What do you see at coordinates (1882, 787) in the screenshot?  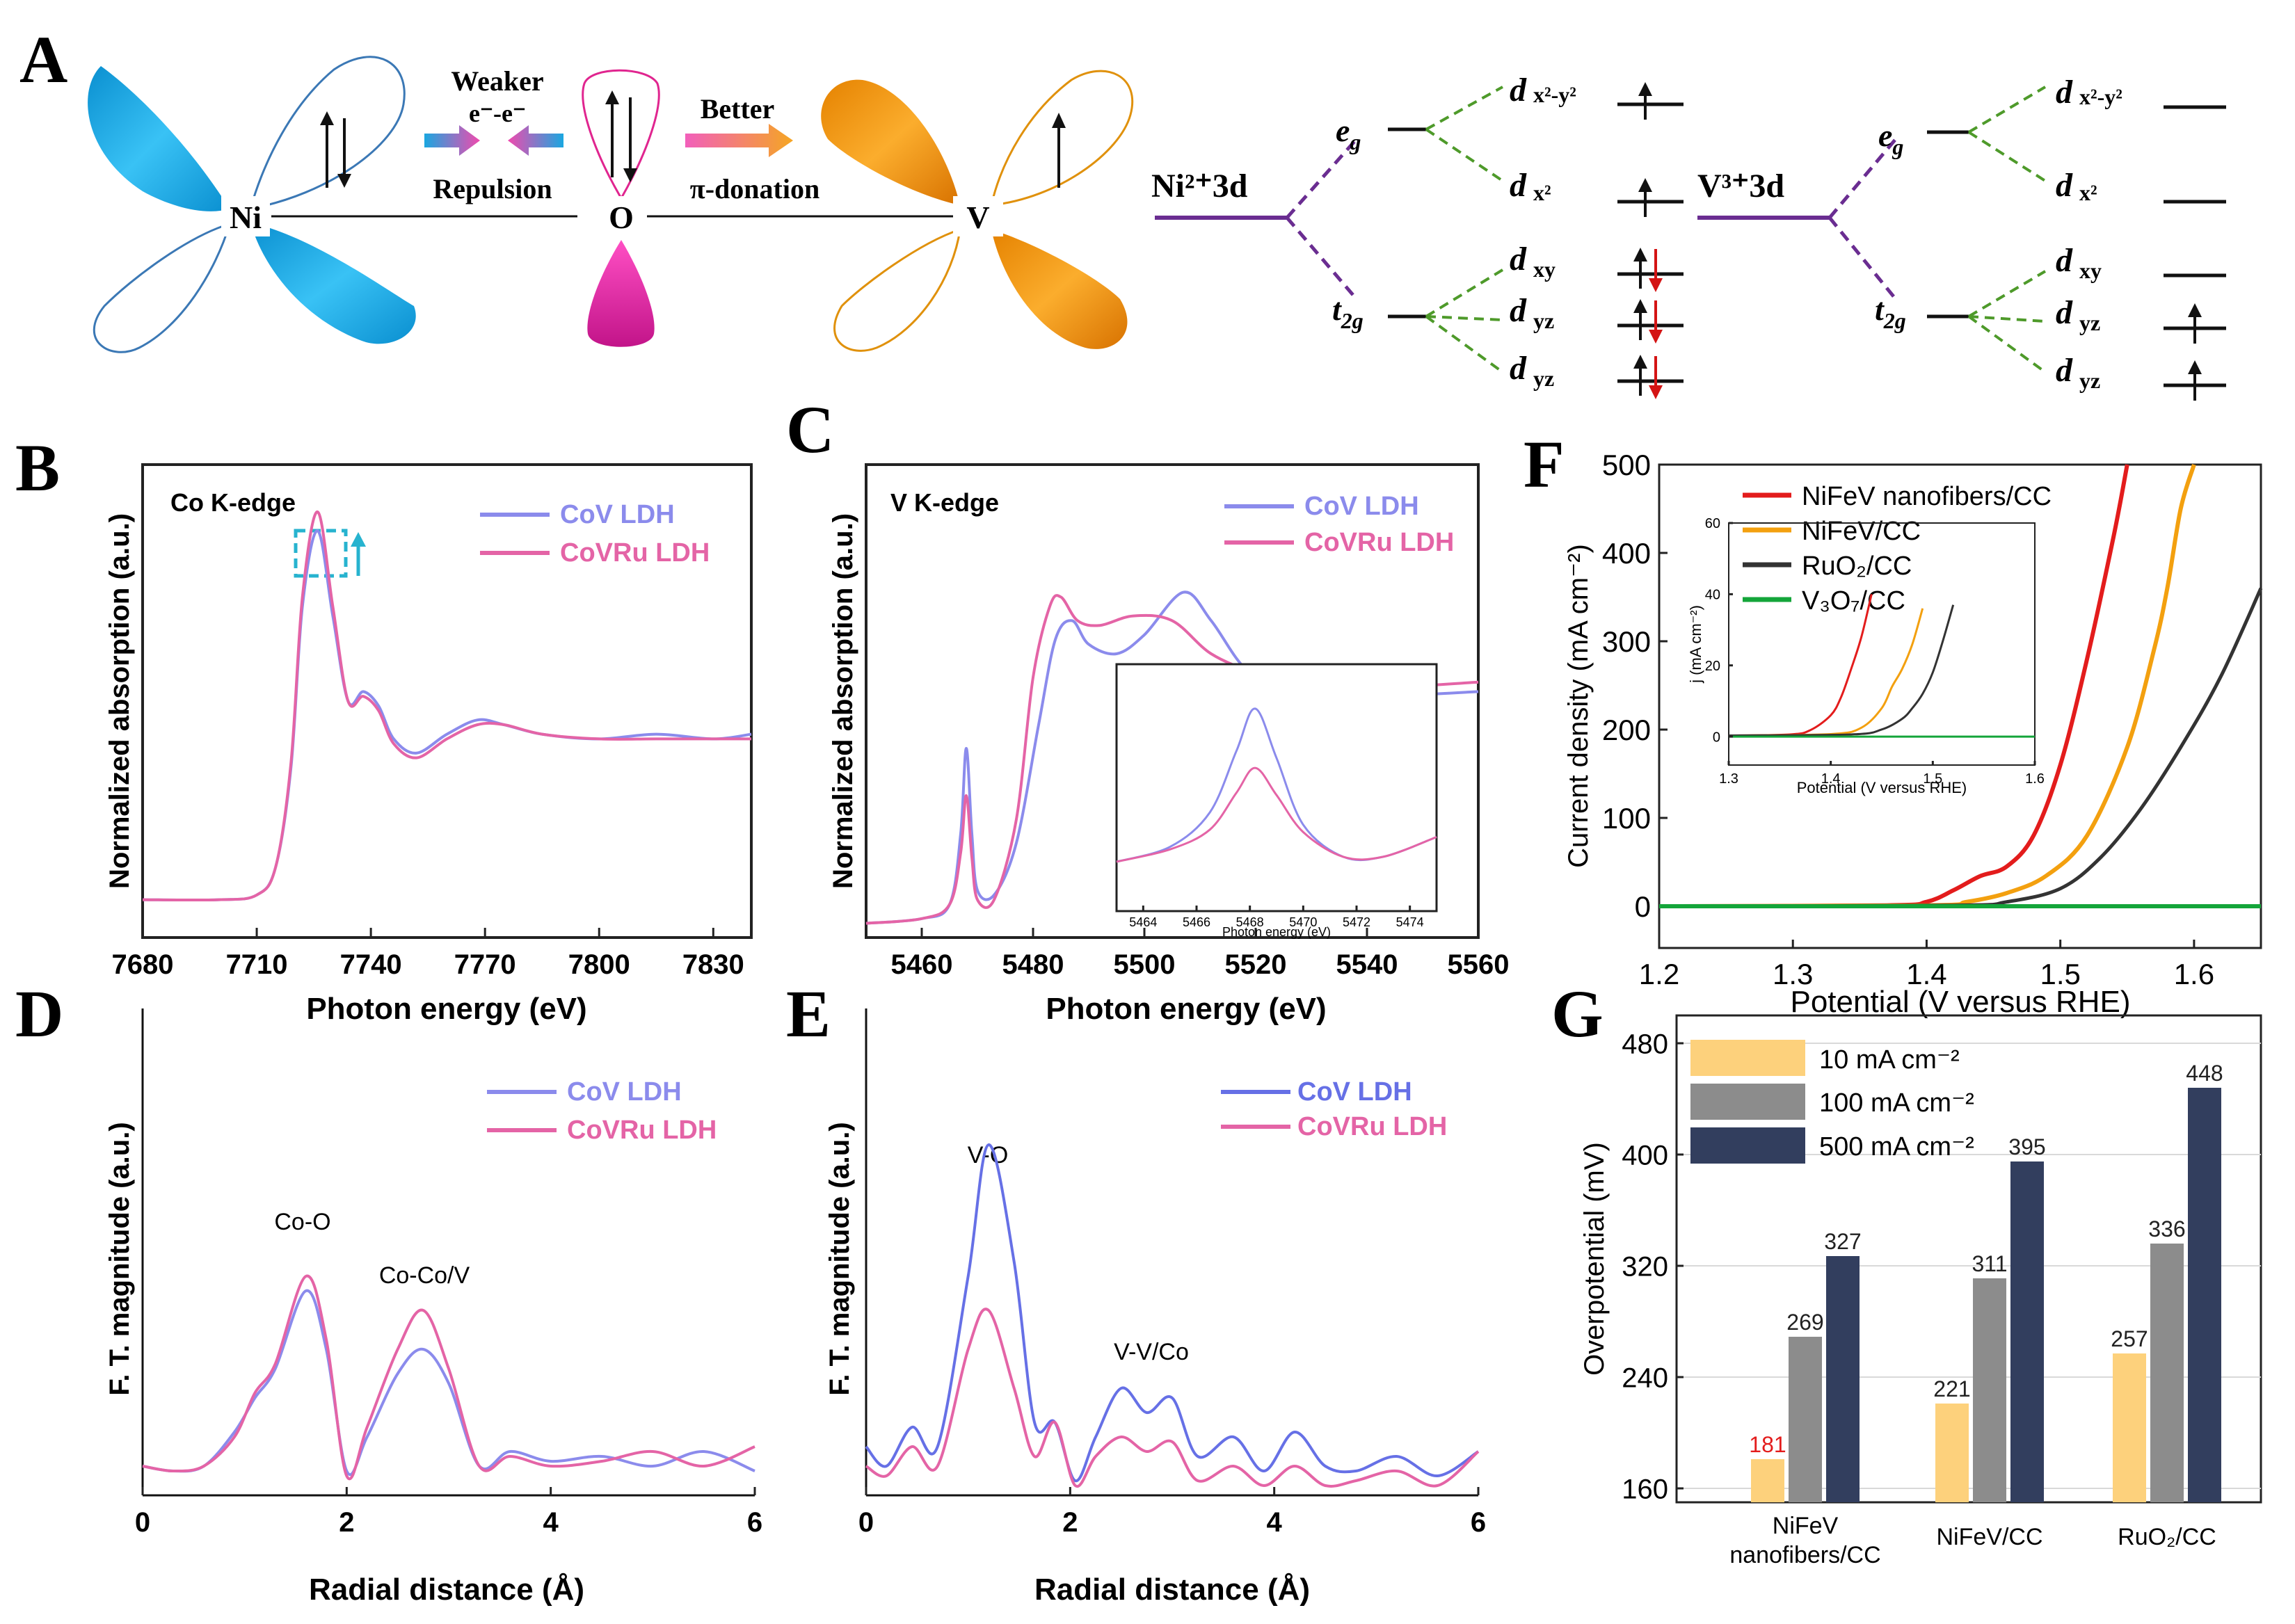 I see `panel-f-inset-xlabel: Potential (V versus RHE)` at bounding box center [1882, 787].